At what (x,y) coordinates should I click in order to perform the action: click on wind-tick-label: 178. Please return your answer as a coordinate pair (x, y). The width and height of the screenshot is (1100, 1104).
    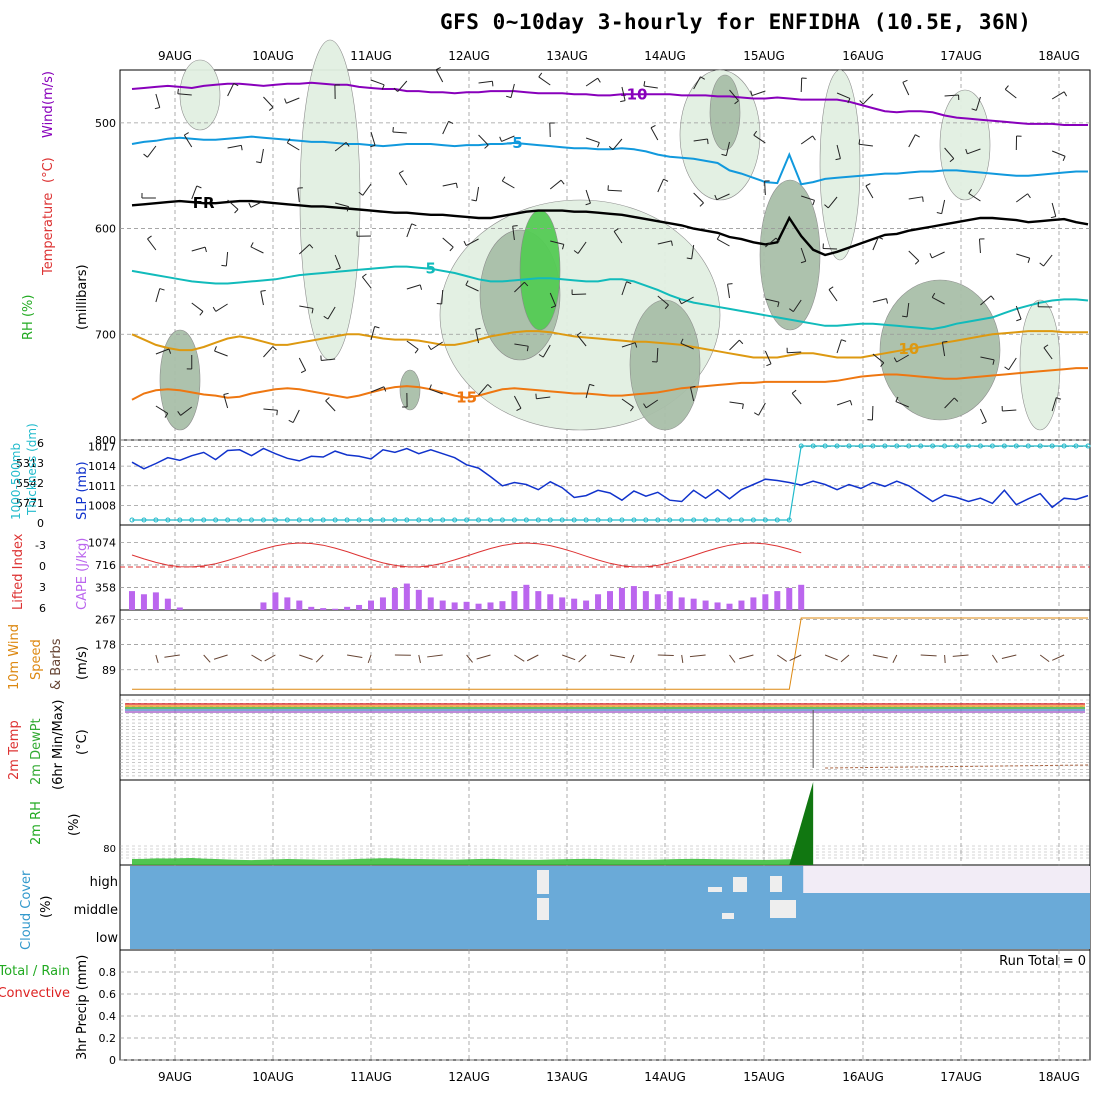
    Looking at the image, I should click on (105, 645).